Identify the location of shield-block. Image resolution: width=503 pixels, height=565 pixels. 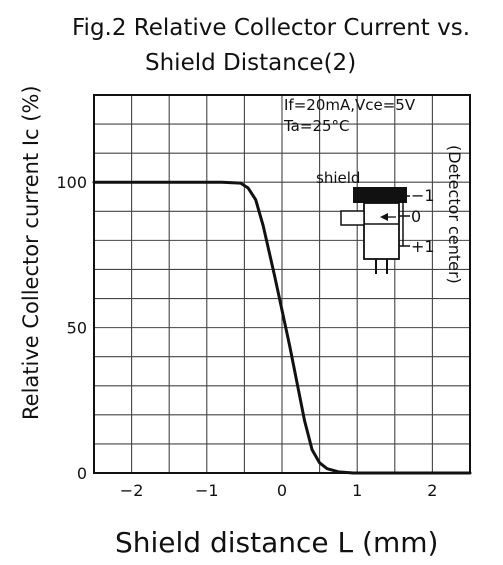
(380, 195).